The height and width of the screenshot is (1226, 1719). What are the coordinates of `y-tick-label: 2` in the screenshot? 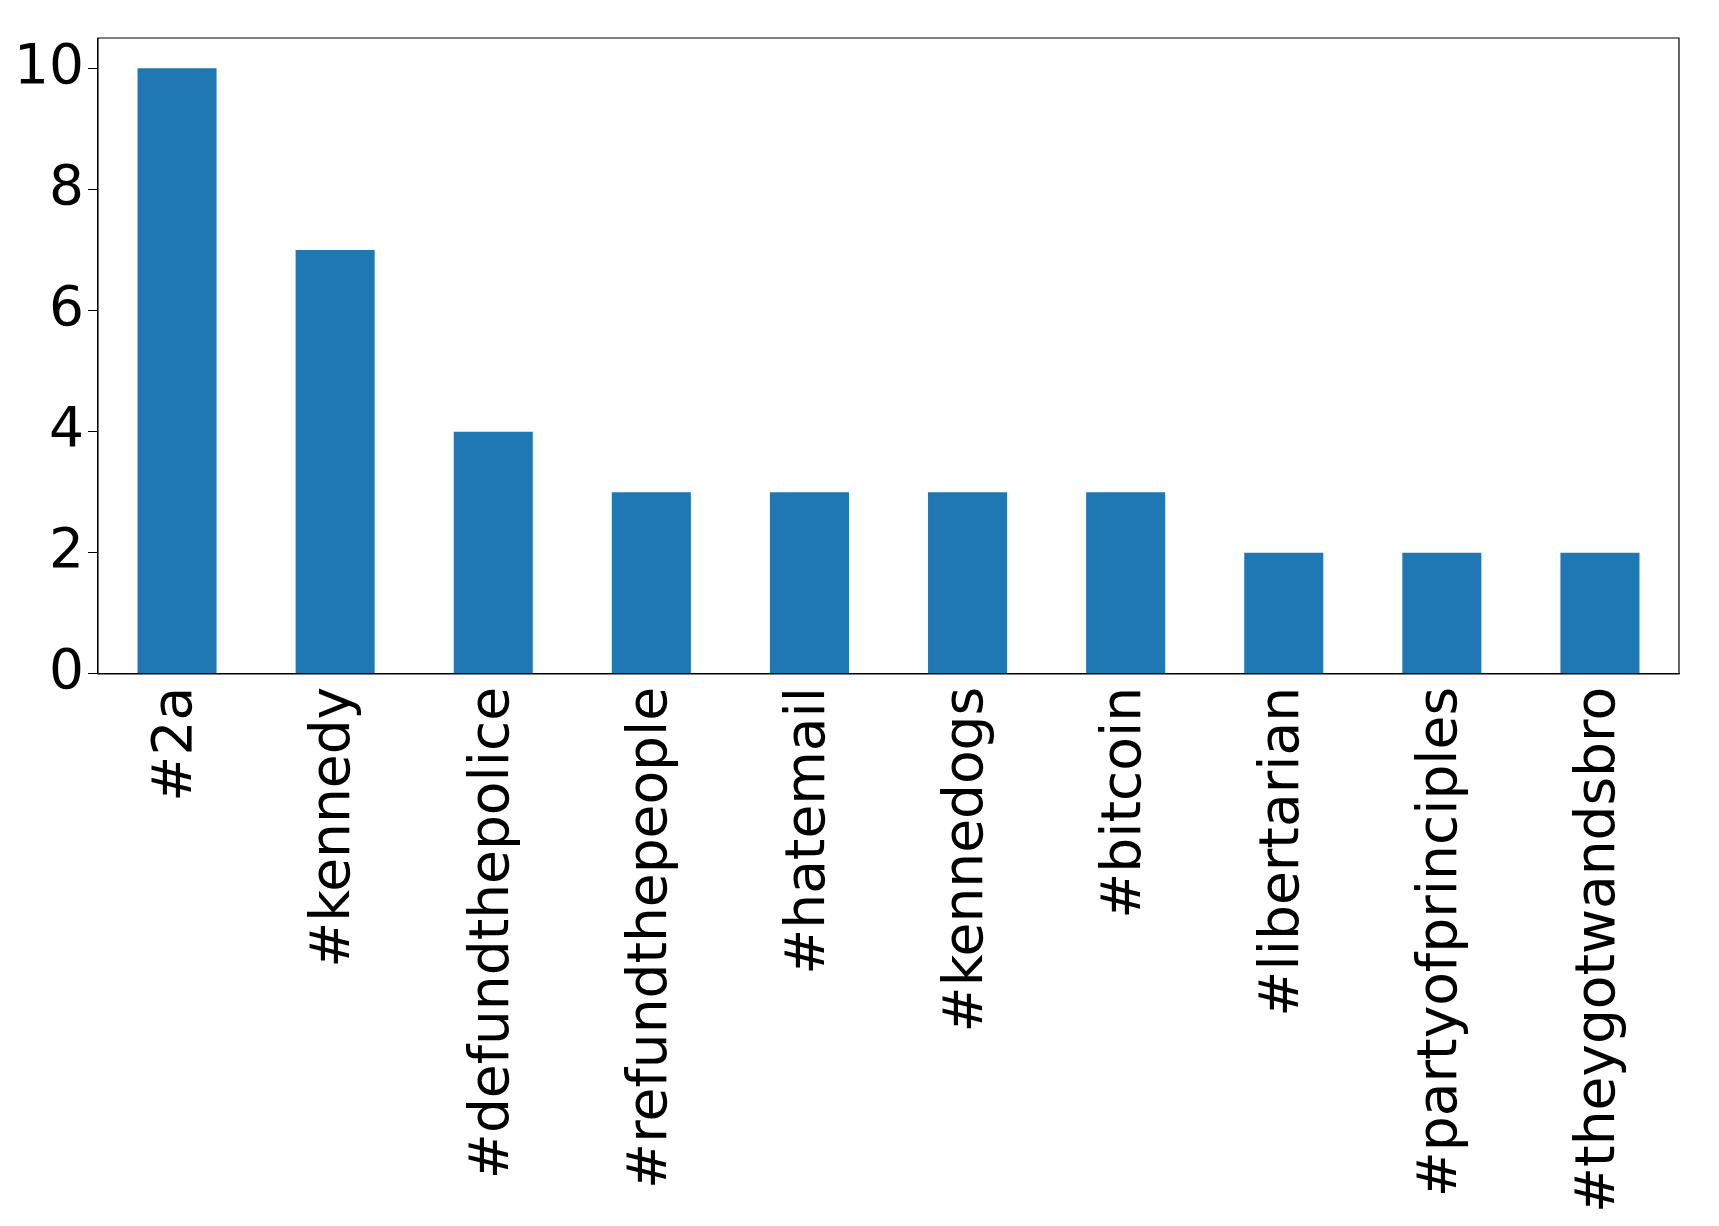 It's located at (66, 548).